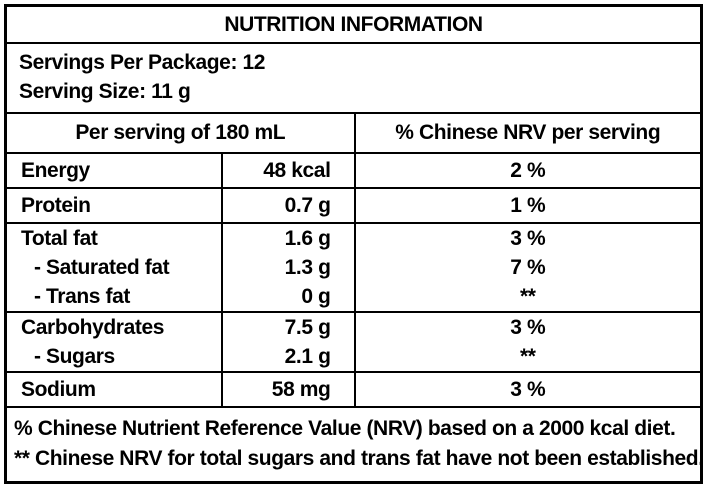 Image resolution: width=704 pixels, height=484 pixels. I want to click on row-protein: Protein 0.7 g 1 %, so click(353, 205).